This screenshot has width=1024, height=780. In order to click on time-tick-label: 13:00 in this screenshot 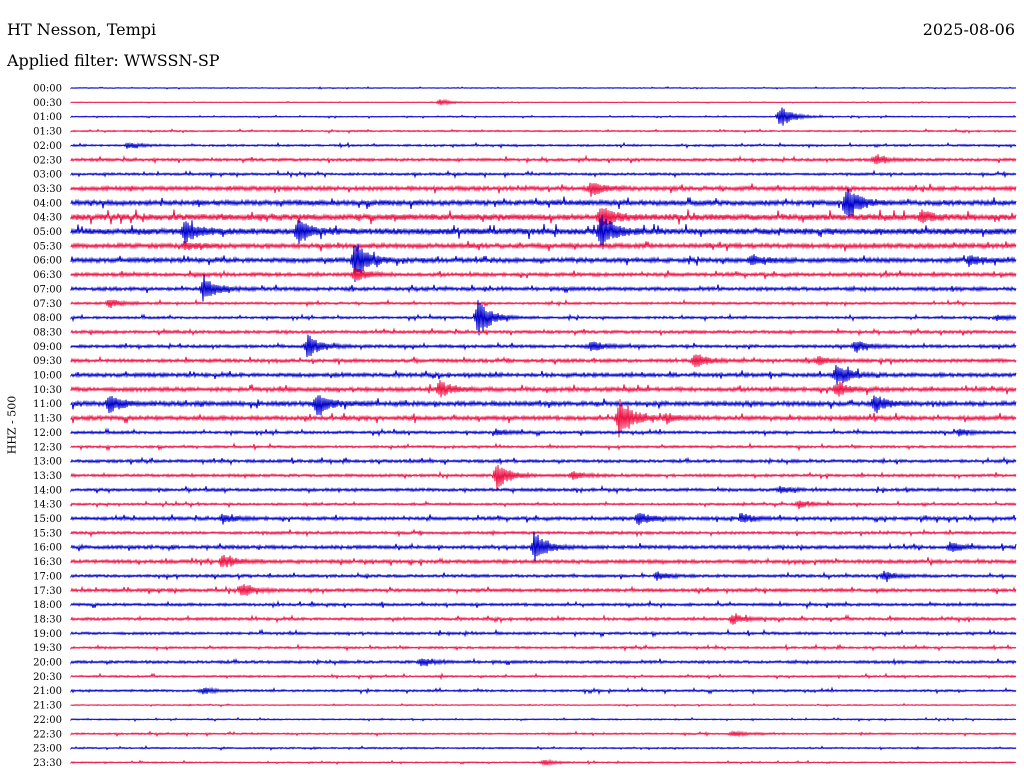, I will do `click(47, 462)`.